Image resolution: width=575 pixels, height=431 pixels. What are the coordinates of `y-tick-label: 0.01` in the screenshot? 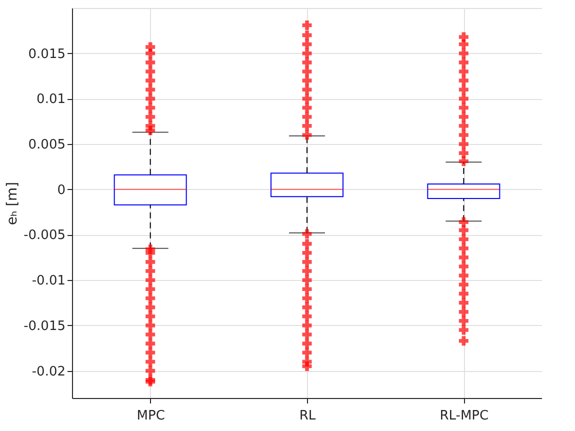 It's located at (51, 100).